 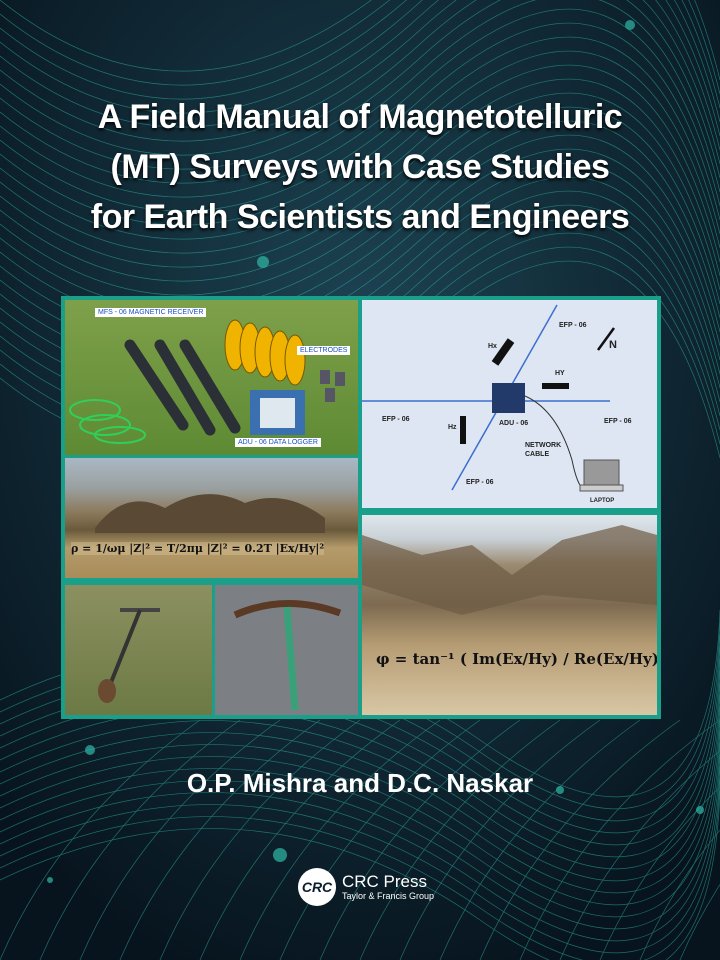 What do you see at coordinates (618, 421) in the screenshot?
I see `label-efp-right: EFP - 06` at bounding box center [618, 421].